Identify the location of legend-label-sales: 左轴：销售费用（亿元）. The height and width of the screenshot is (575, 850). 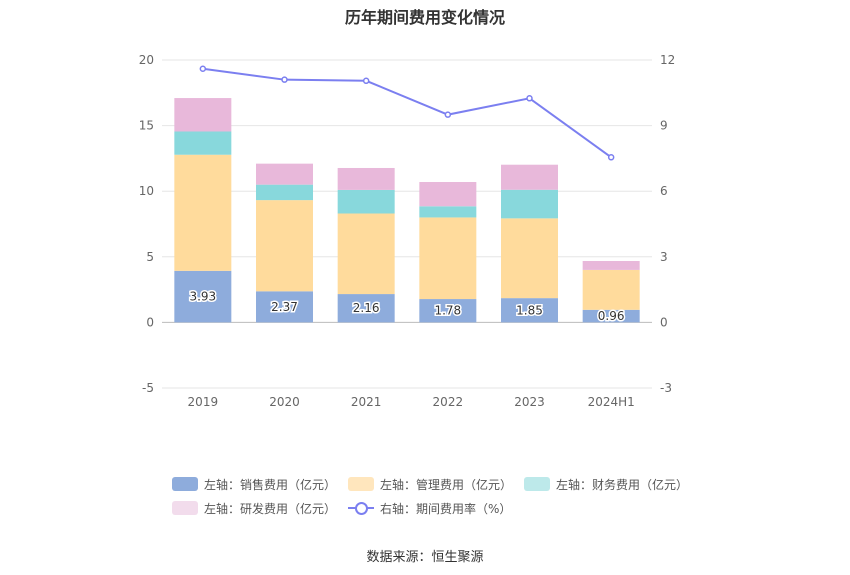
(270, 484).